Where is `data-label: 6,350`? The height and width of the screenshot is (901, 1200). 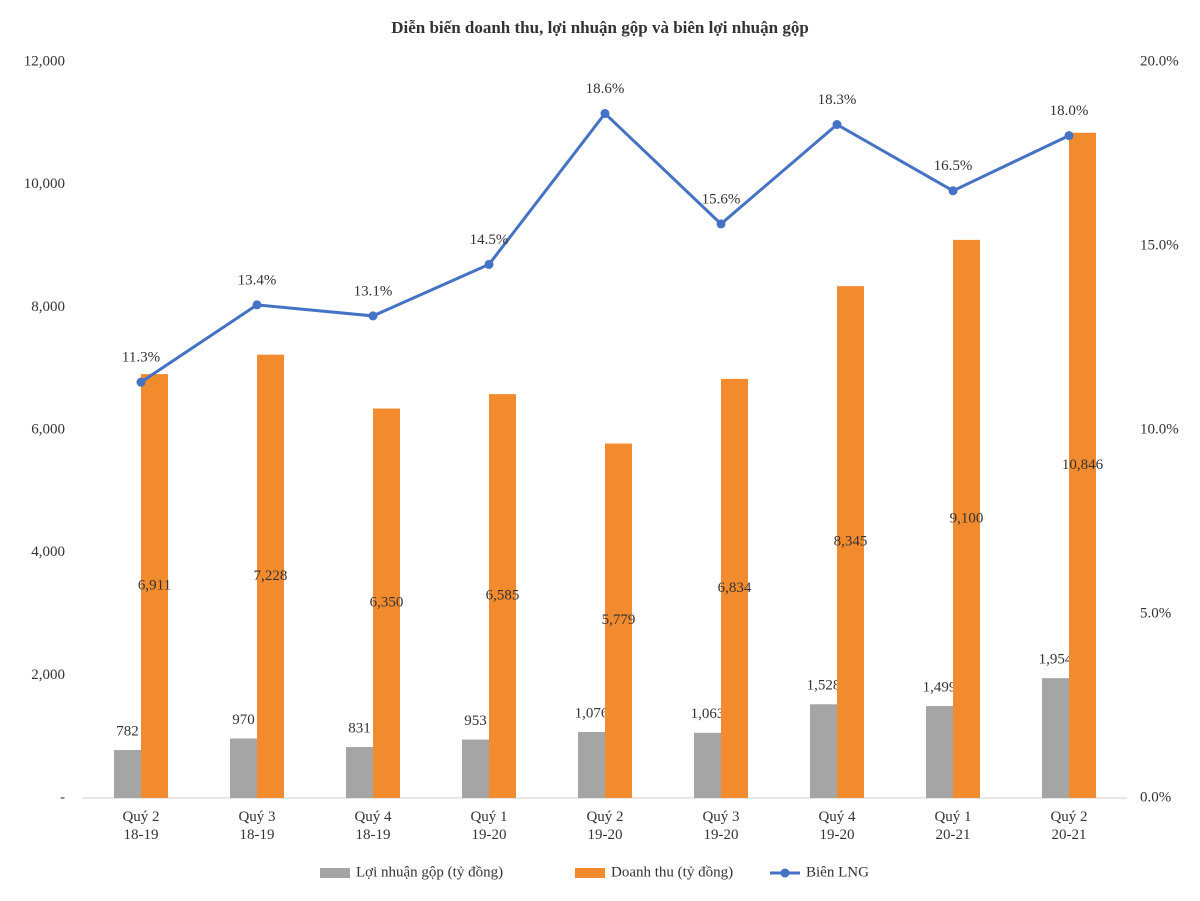 data-label: 6,350 is located at coordinates (387, 603).